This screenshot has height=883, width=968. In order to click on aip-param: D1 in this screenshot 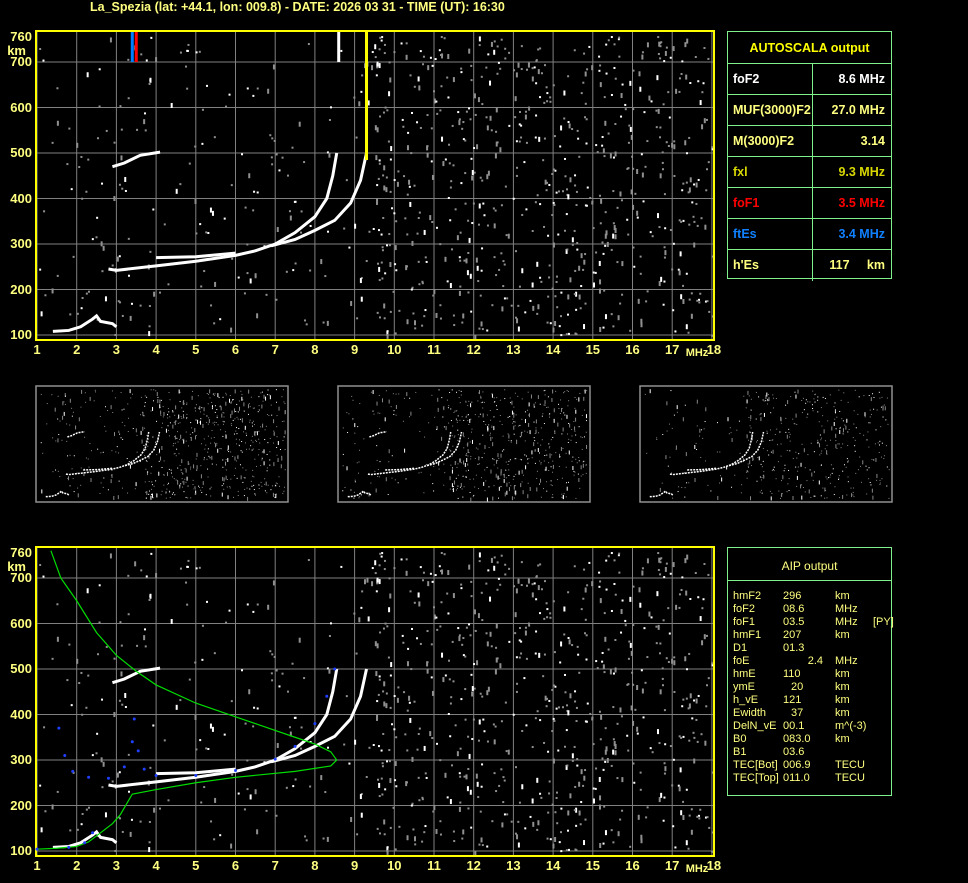, I will do `click(740, 648)`.